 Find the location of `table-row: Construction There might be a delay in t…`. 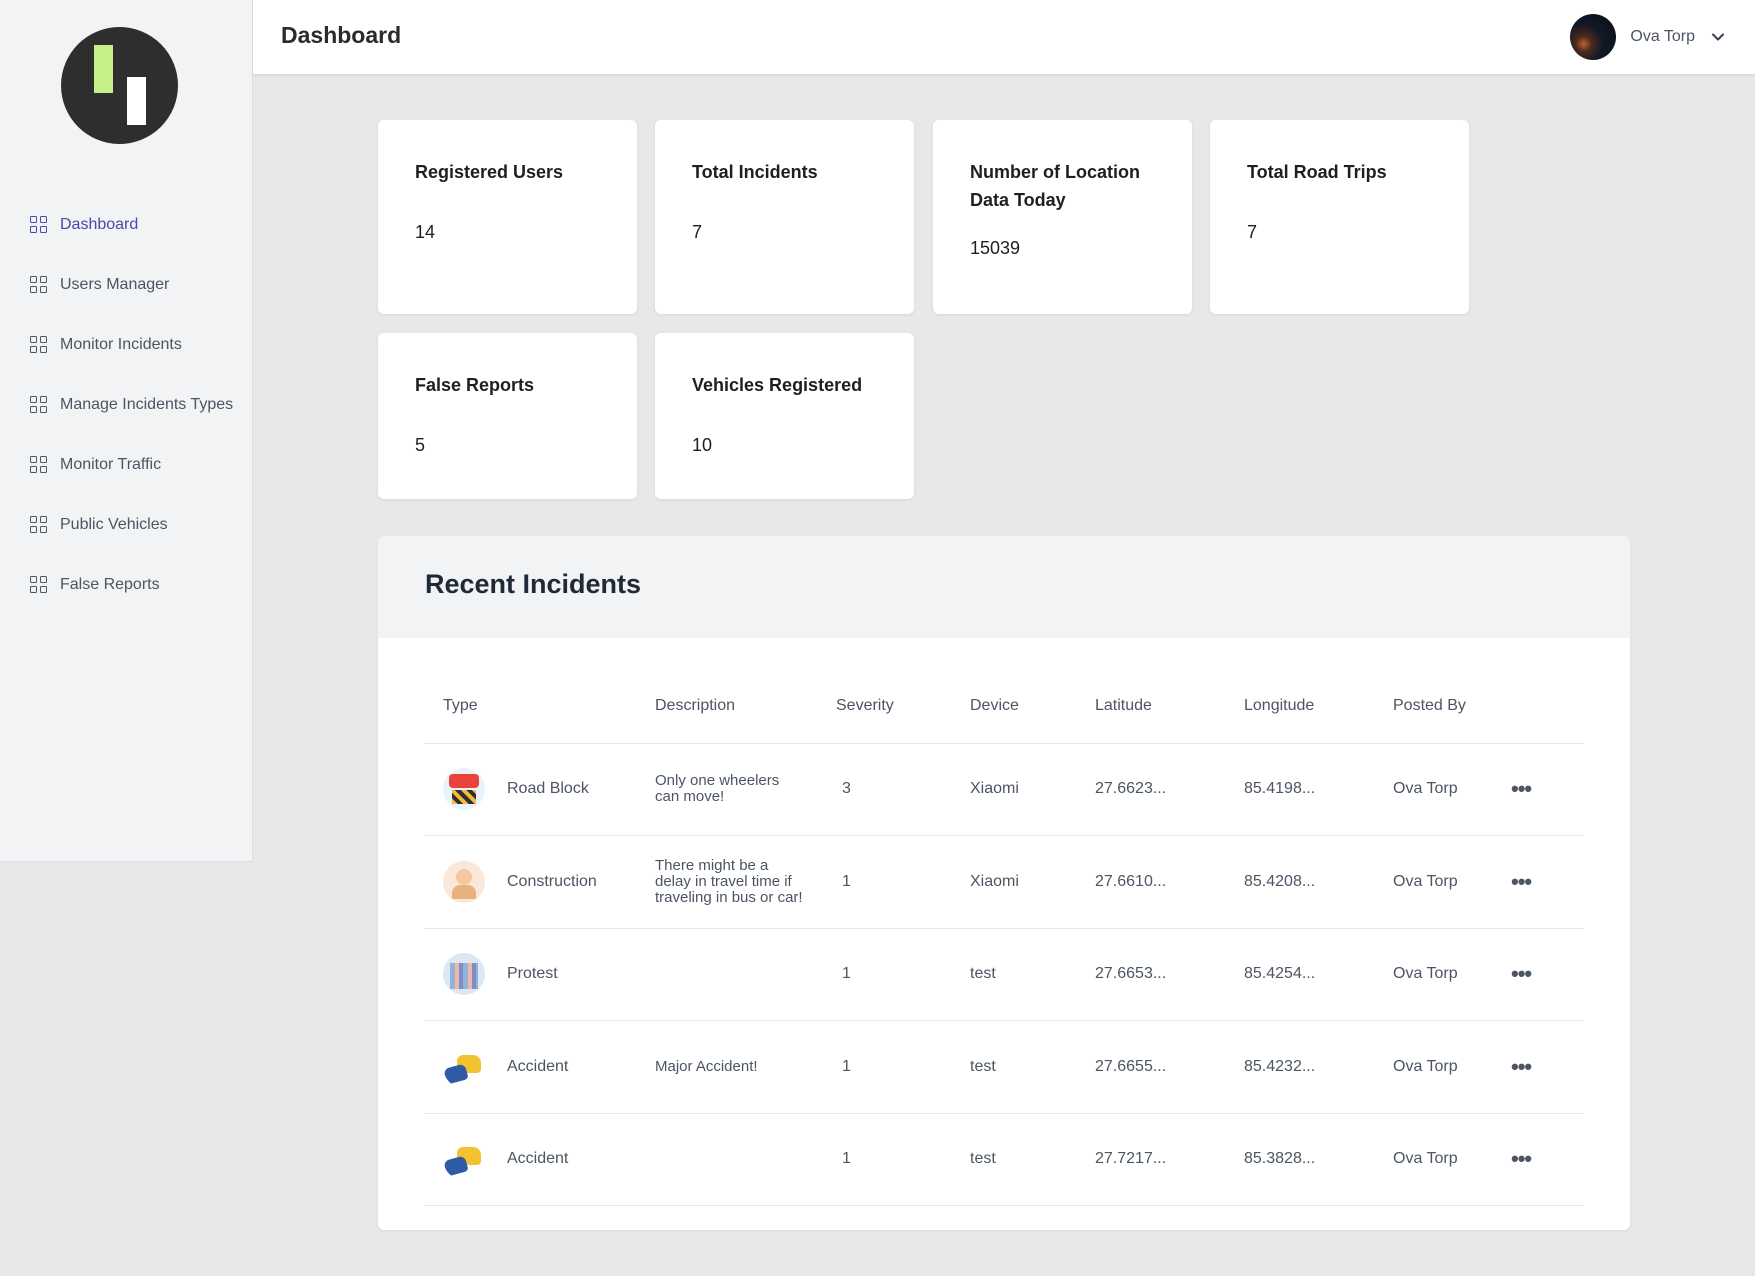

table-row: Construction There might be a delay in t… is located at coordinates (1004, 882).